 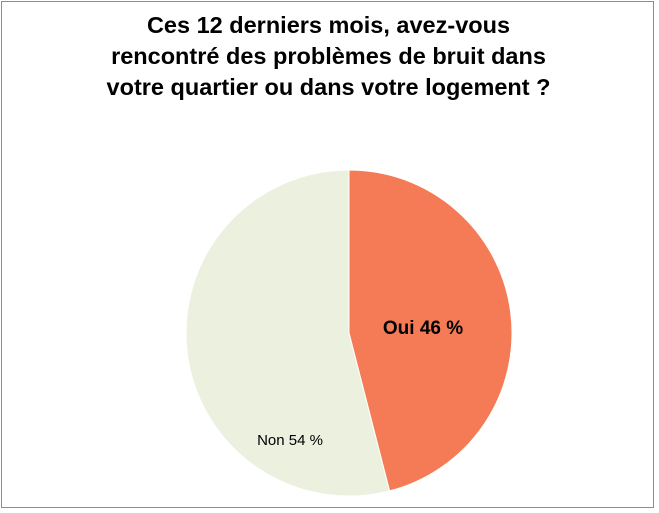 I want to click on chart-title-line-1: Ces 12 derniers mois, avez-vous, so click(x=328, y=25).